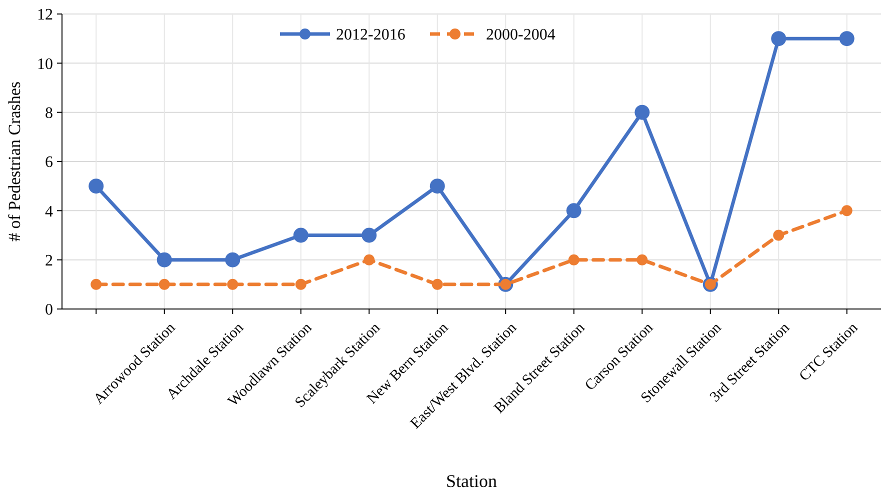  Describe the element at coordinates (49, 163) in the screenshot. I see `y-tick-label: 6` at that location.